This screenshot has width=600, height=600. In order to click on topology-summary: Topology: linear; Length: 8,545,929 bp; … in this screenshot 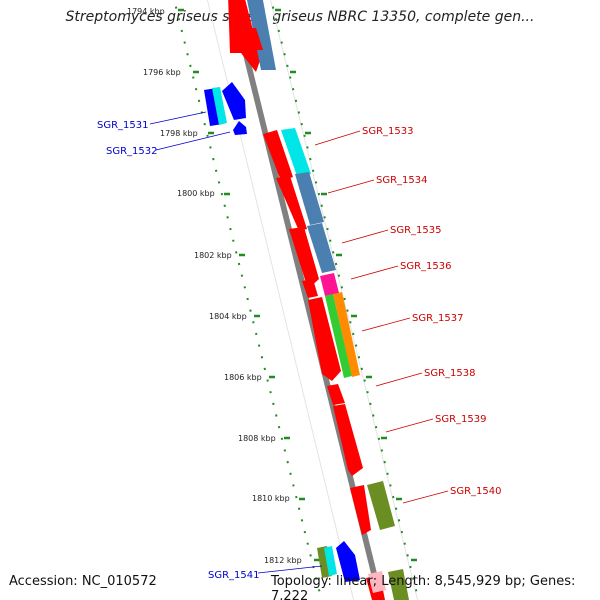, I will do `click(423, 587)`.